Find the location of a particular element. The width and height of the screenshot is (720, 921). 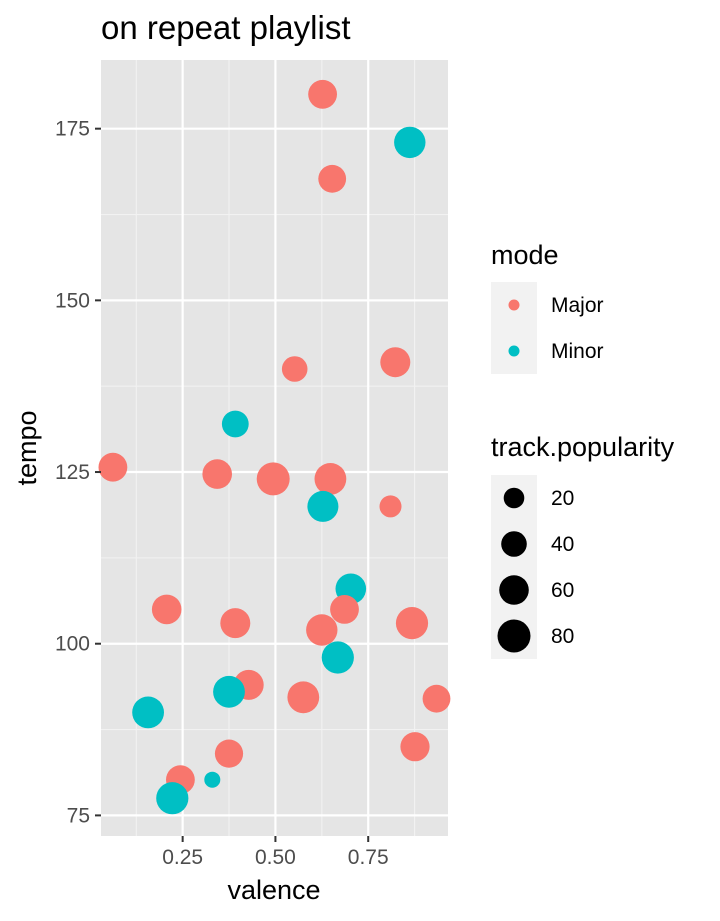

legend-label: 40 is located at coordinates (562, 544).